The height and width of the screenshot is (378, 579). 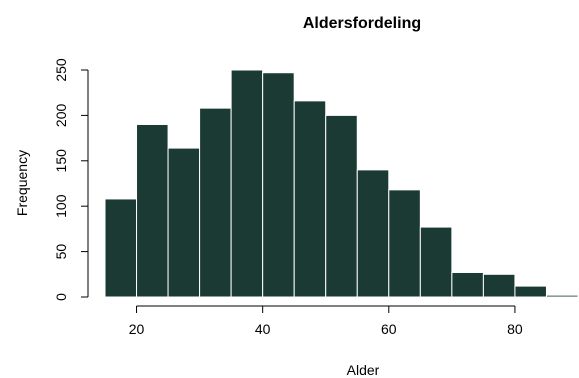 I want to click on x-axis: 20 40 60 80, so click(x=326, y=321).